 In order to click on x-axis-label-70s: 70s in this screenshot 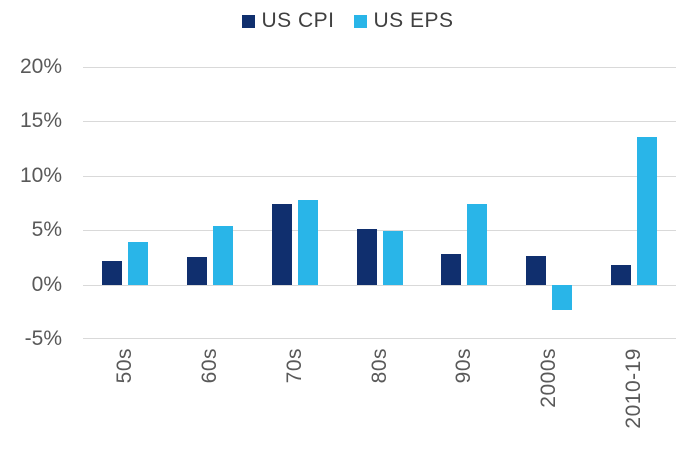, I will do `click(294, 366)`.